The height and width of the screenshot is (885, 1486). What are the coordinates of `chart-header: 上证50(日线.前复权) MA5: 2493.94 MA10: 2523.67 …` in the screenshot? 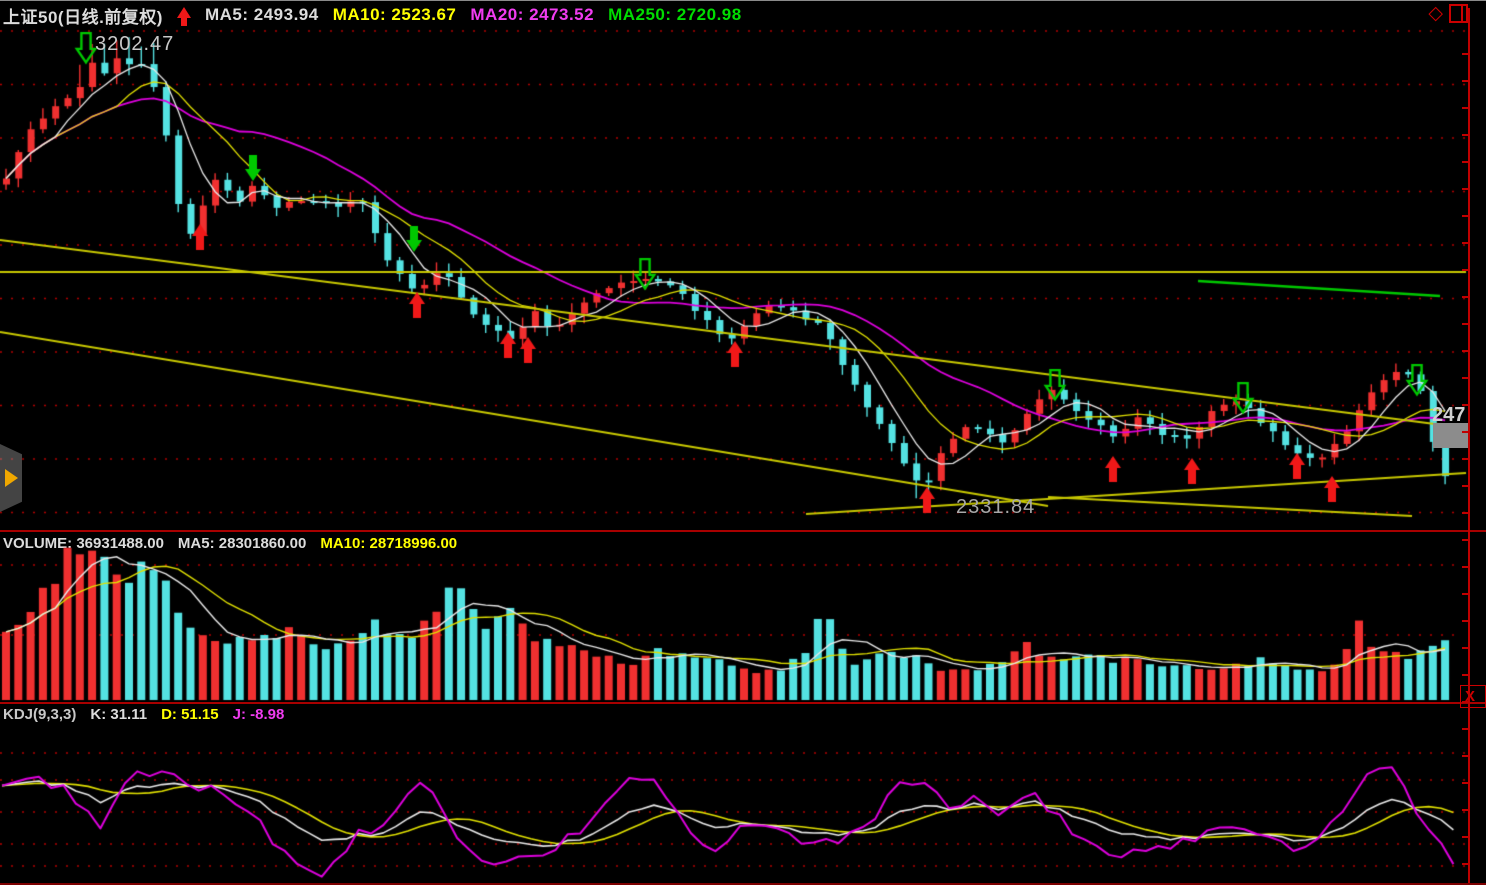 It's located at (743, 15).